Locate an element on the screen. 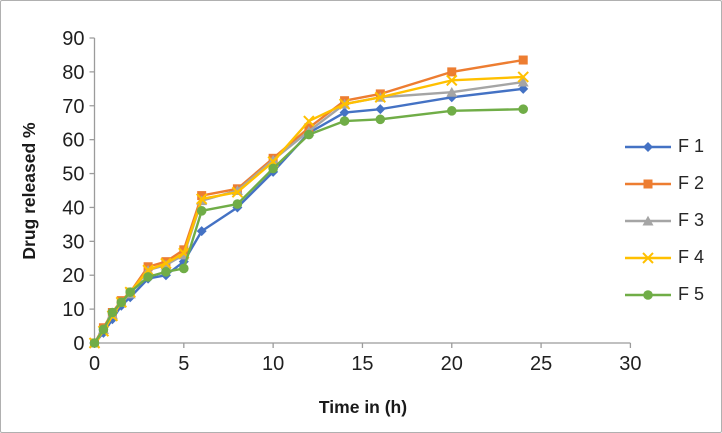 This screenshot has width=722, height=433. legend-item-f2: F 2 is located at coordinates (664, 183).